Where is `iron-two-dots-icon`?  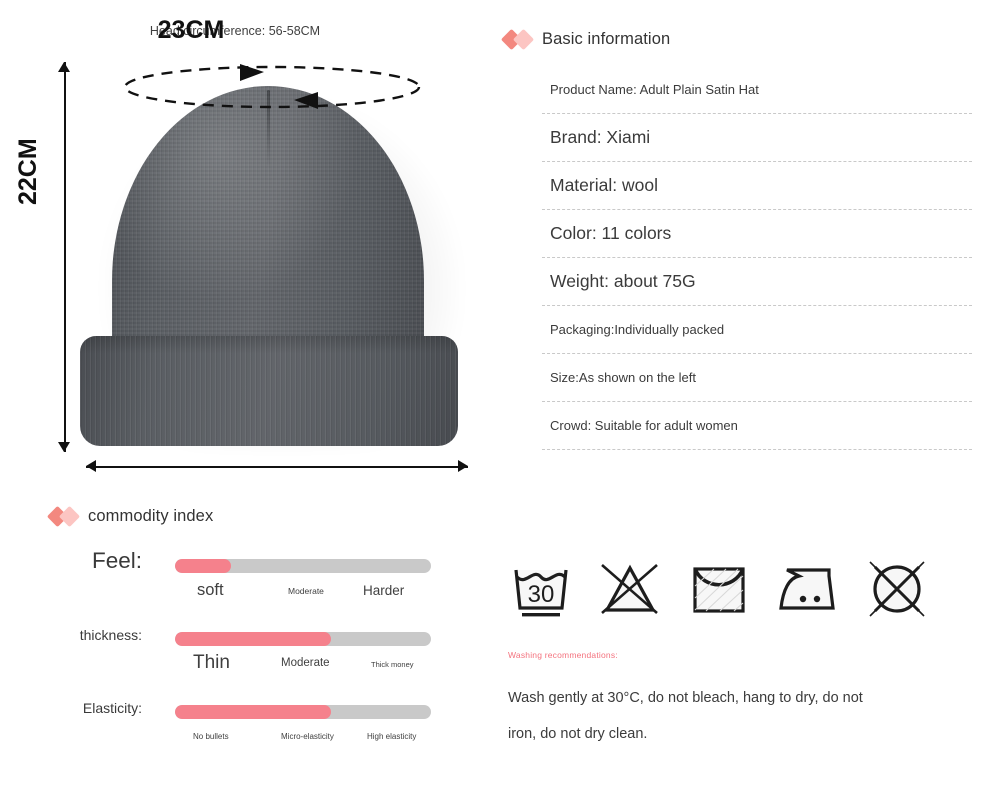 iron-two-dots-icon is located at coordinates (807, 589).